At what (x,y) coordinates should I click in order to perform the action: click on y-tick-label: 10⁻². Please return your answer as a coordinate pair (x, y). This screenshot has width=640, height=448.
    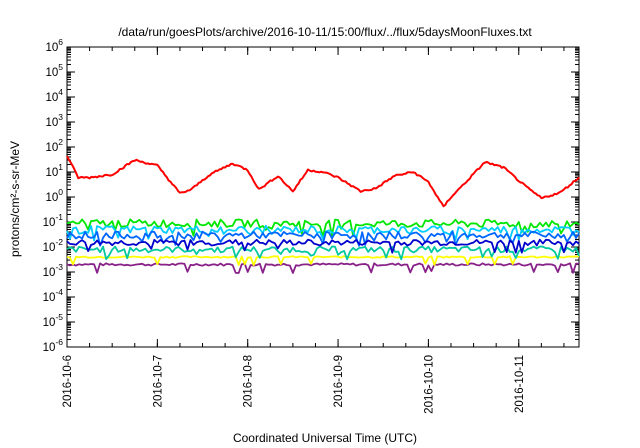
    Looking at the image, I should click on (53, 245).